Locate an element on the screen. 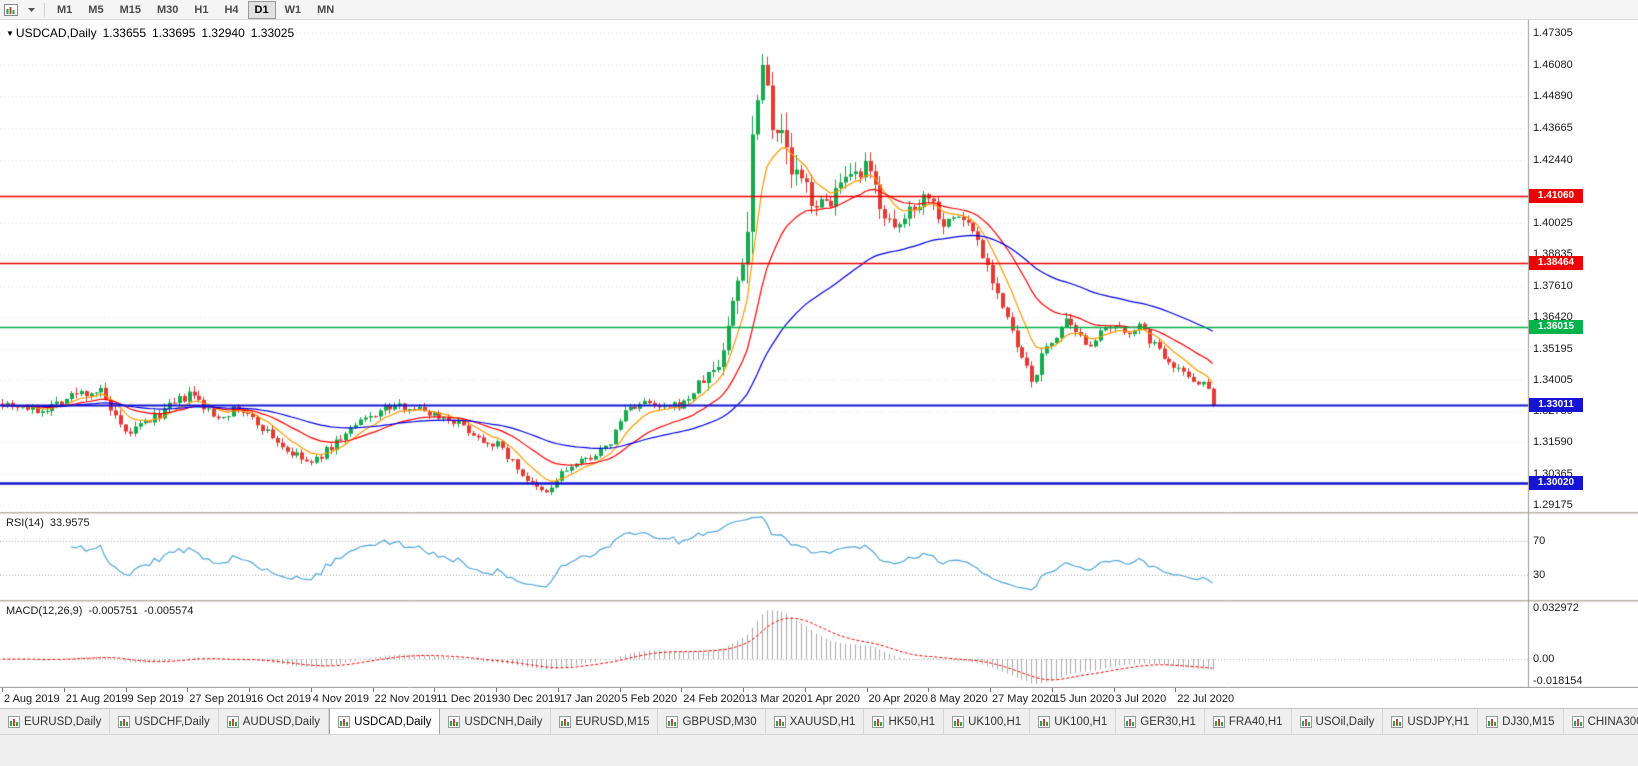 Image resolution: width=1638 pixels, height=766 pixels. tab-eurusd-m15: EURUSD,M15 is located at coordinates (605, 721).